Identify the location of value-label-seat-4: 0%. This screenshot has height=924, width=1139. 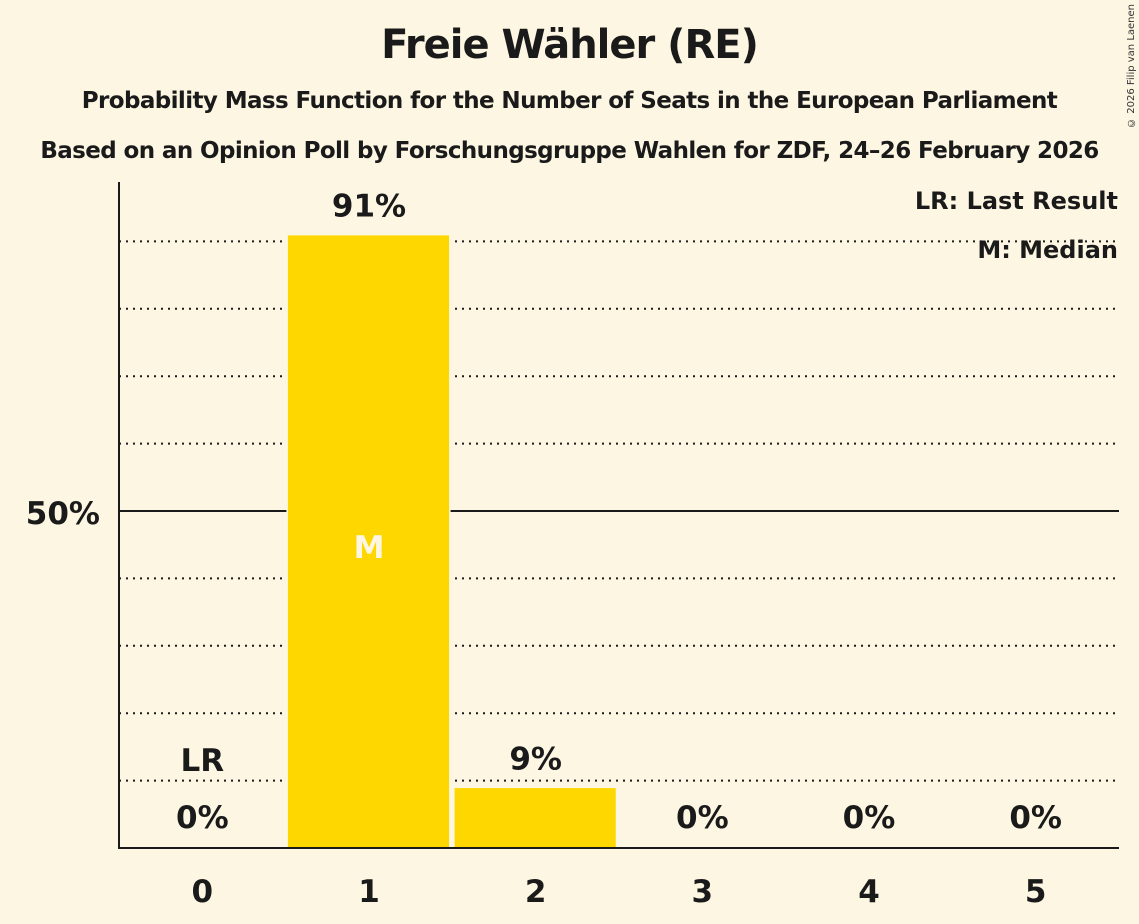
(869, 818).